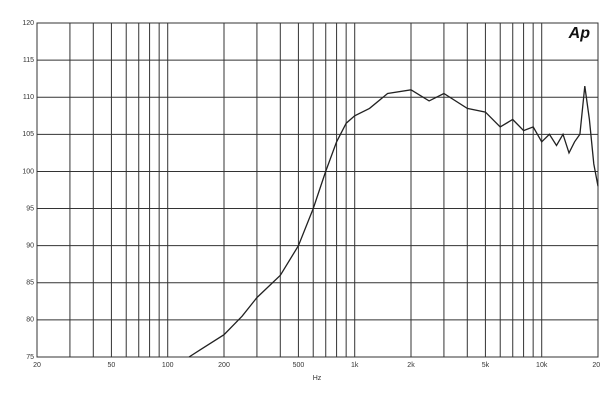 This screenshot has width=600, height=400. I want to click on y-tick-label: 75, so click(30, 357).